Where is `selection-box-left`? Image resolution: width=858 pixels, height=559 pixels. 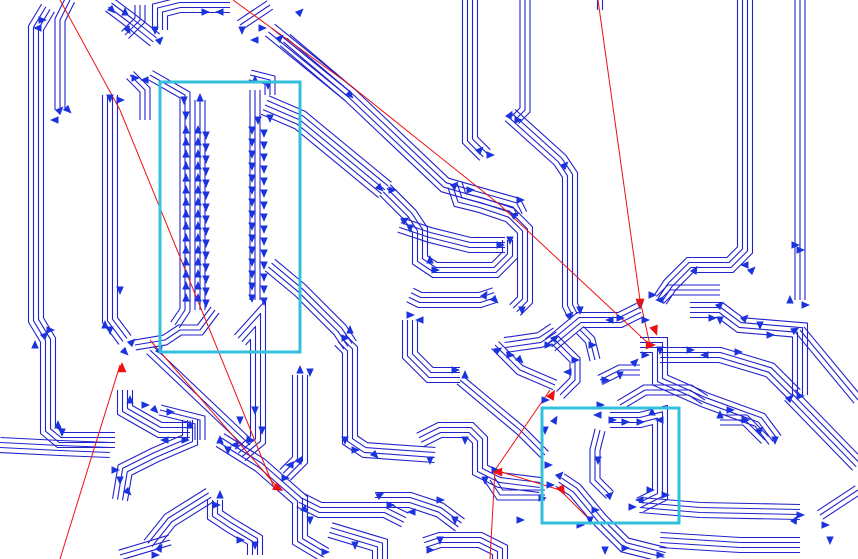 selection-box-left is located at coordinates (230, 217).